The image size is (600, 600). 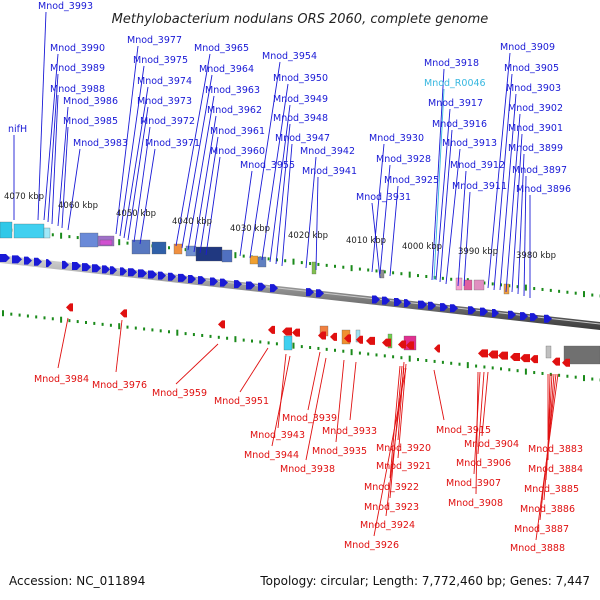 What do you see at coordinates (339, 451) in the screenshot?
I see `reverse-gene-label: Mnod_3935` at bounding box center [339, 451].